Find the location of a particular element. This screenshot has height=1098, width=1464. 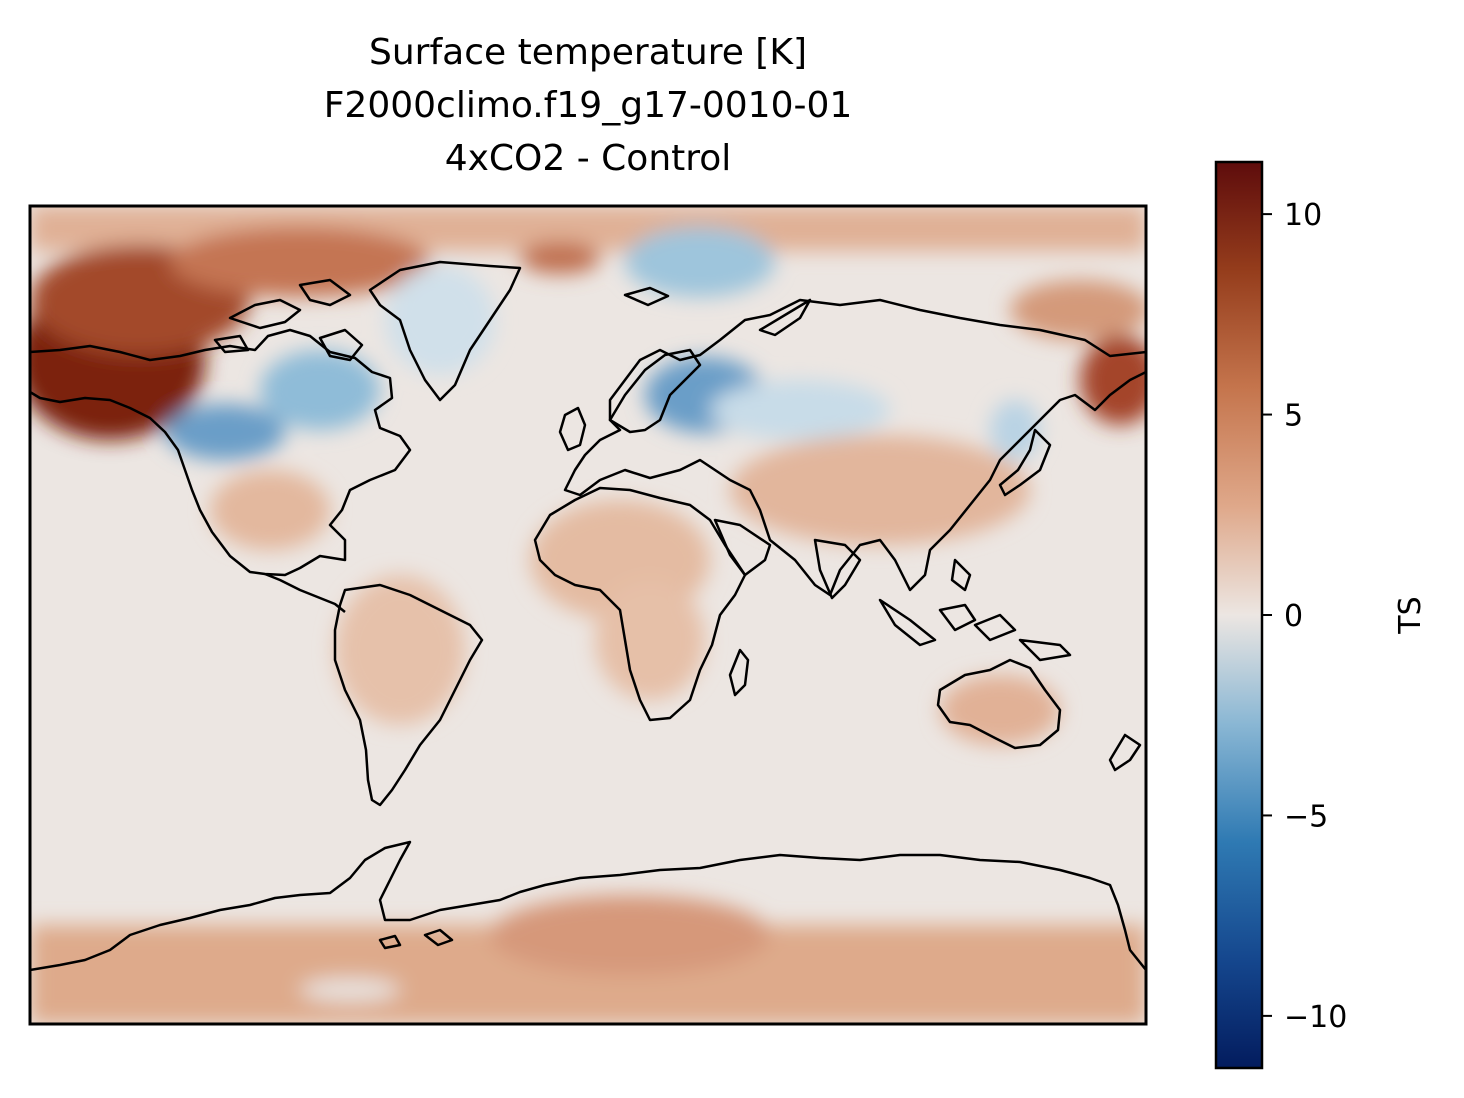

greenland-cool is located at coordinates (440, 320).